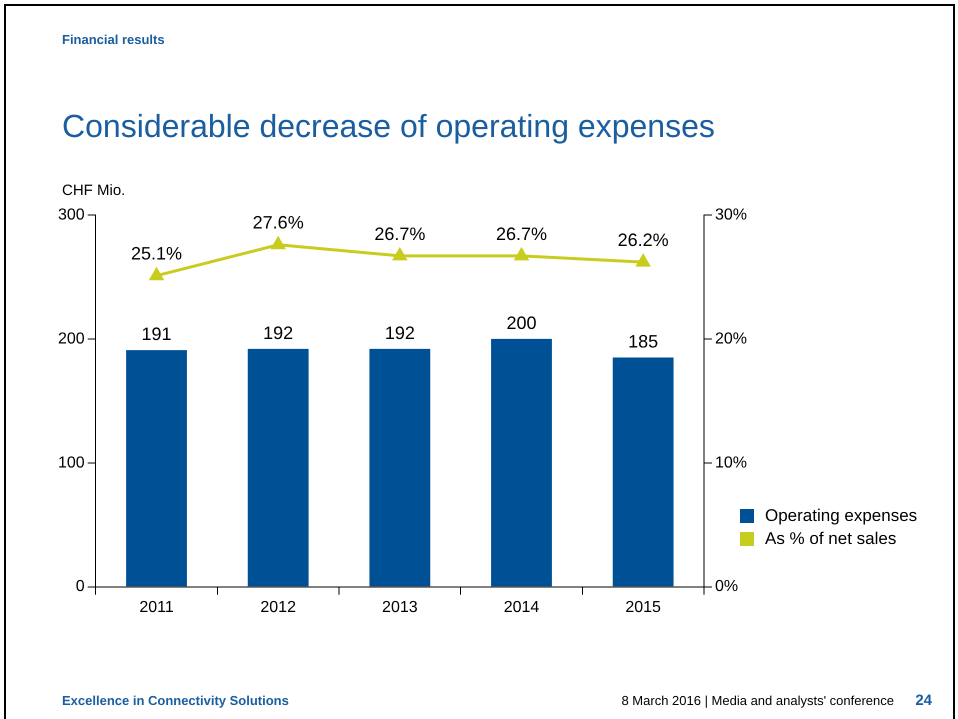  What do you see at coordinates (71, 215) in the screenshot?
I see `y-tick-label: 300` at bounding box center [71, 215].